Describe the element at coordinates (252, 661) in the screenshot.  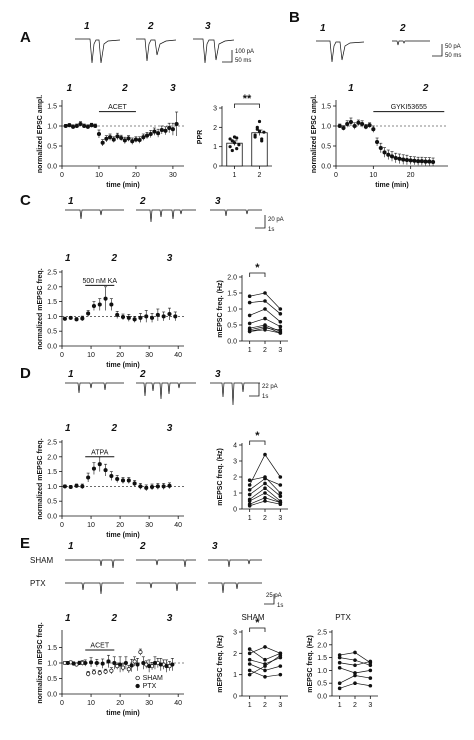
I see `chart-e-sham: 0 1 2 3 1 2 3 mEPSC freq. (Hz) SHAM*` at that location.